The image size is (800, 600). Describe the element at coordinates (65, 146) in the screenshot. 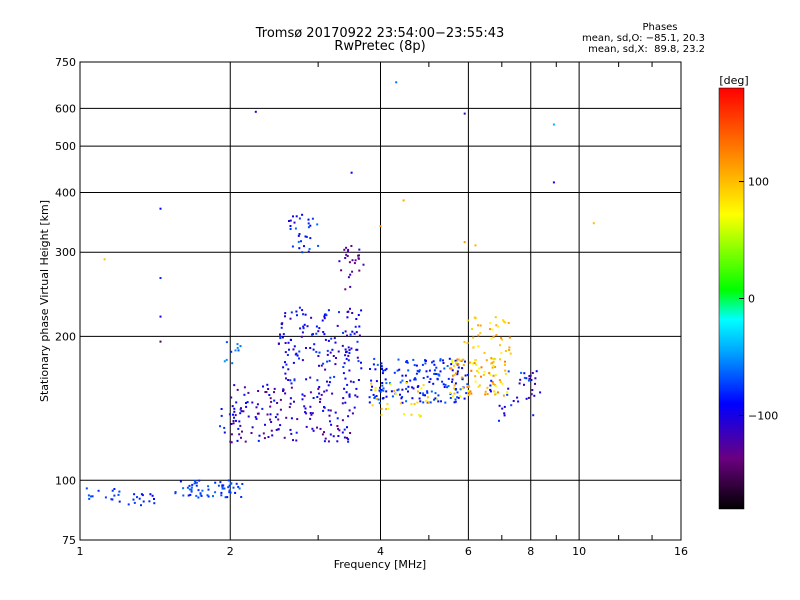

I see `y-tick-label: 500` at that location.